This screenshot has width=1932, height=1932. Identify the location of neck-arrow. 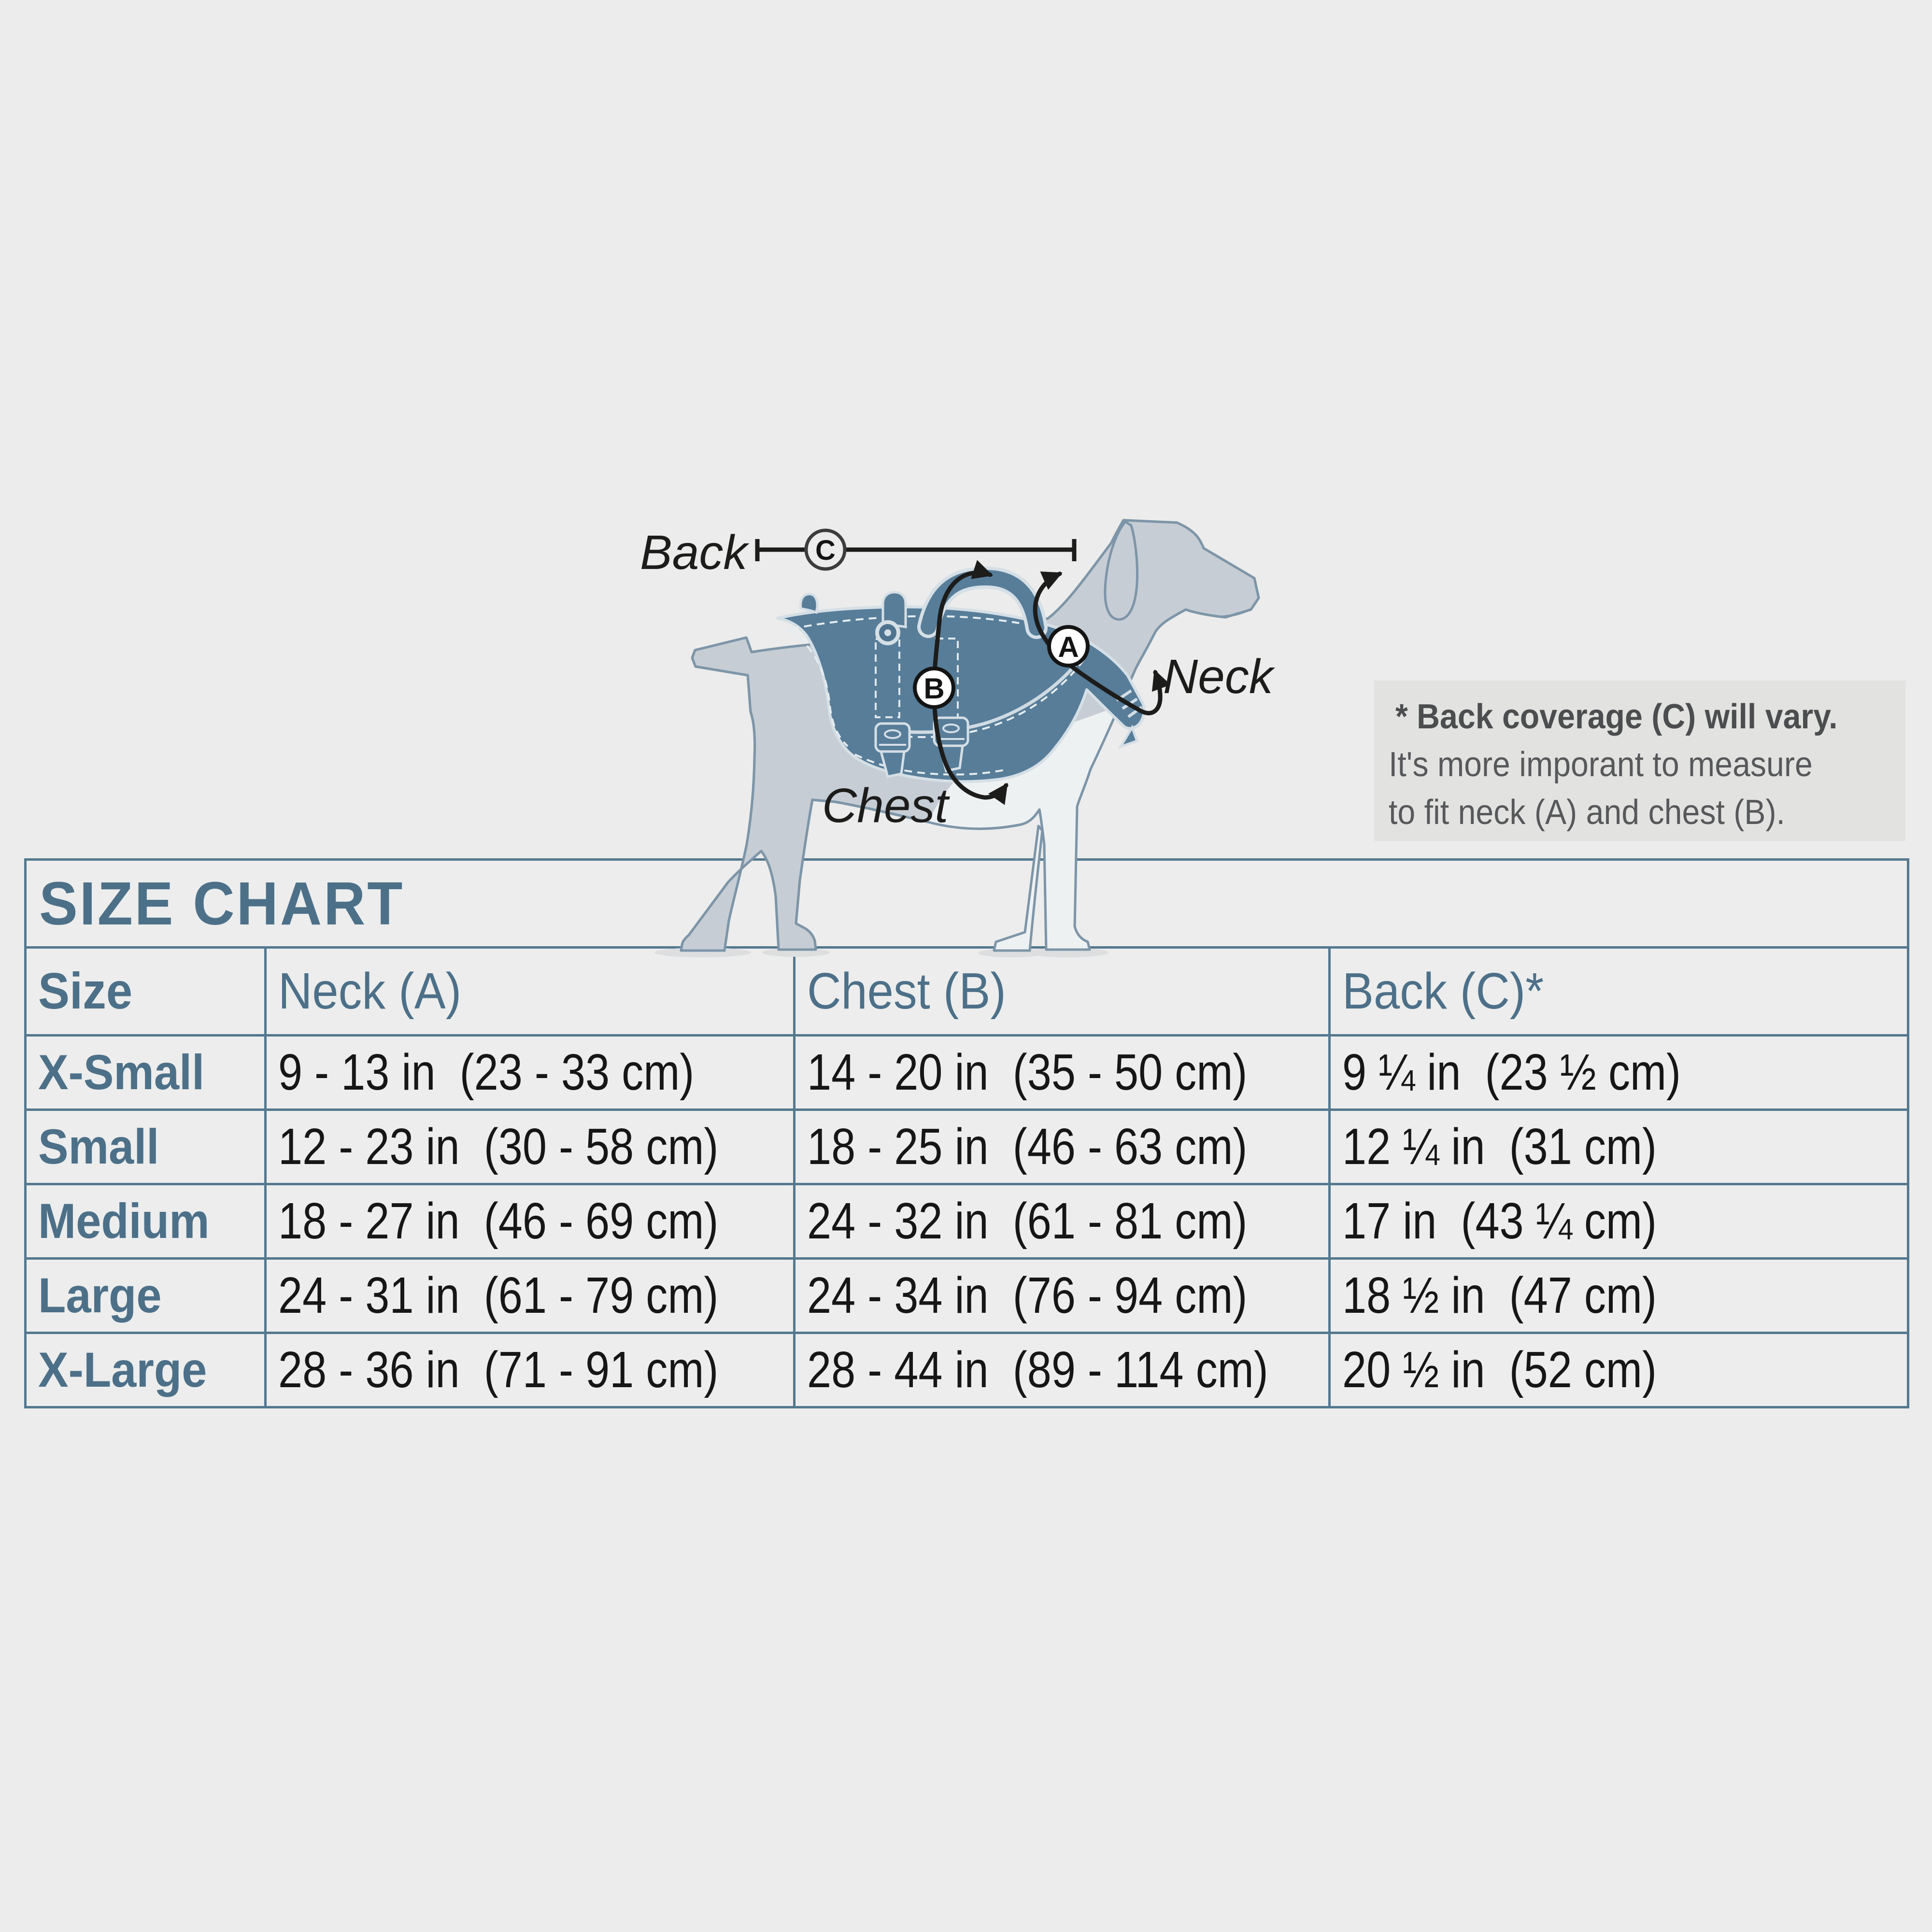
(1102, 643).